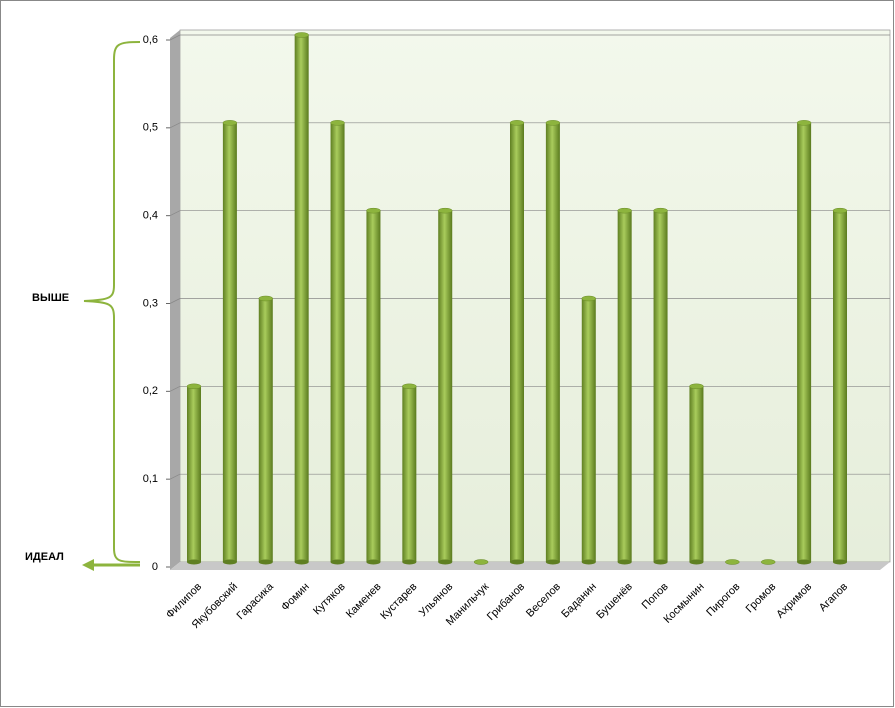 The image size is (895, 708). What do you see at coordinates (150, 391) in the screenshot?
I see `y-tick-label: 0,2` at bounding box center [150, 391].